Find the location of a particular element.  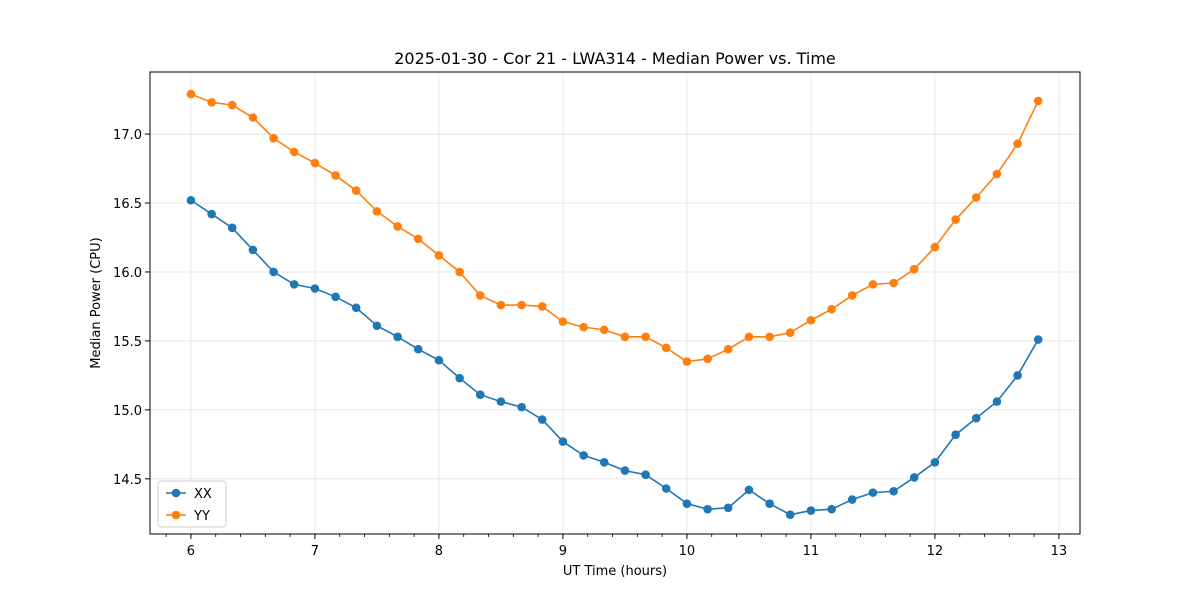

y-tick-label: 17.0 is located at coordinates (127, 135).